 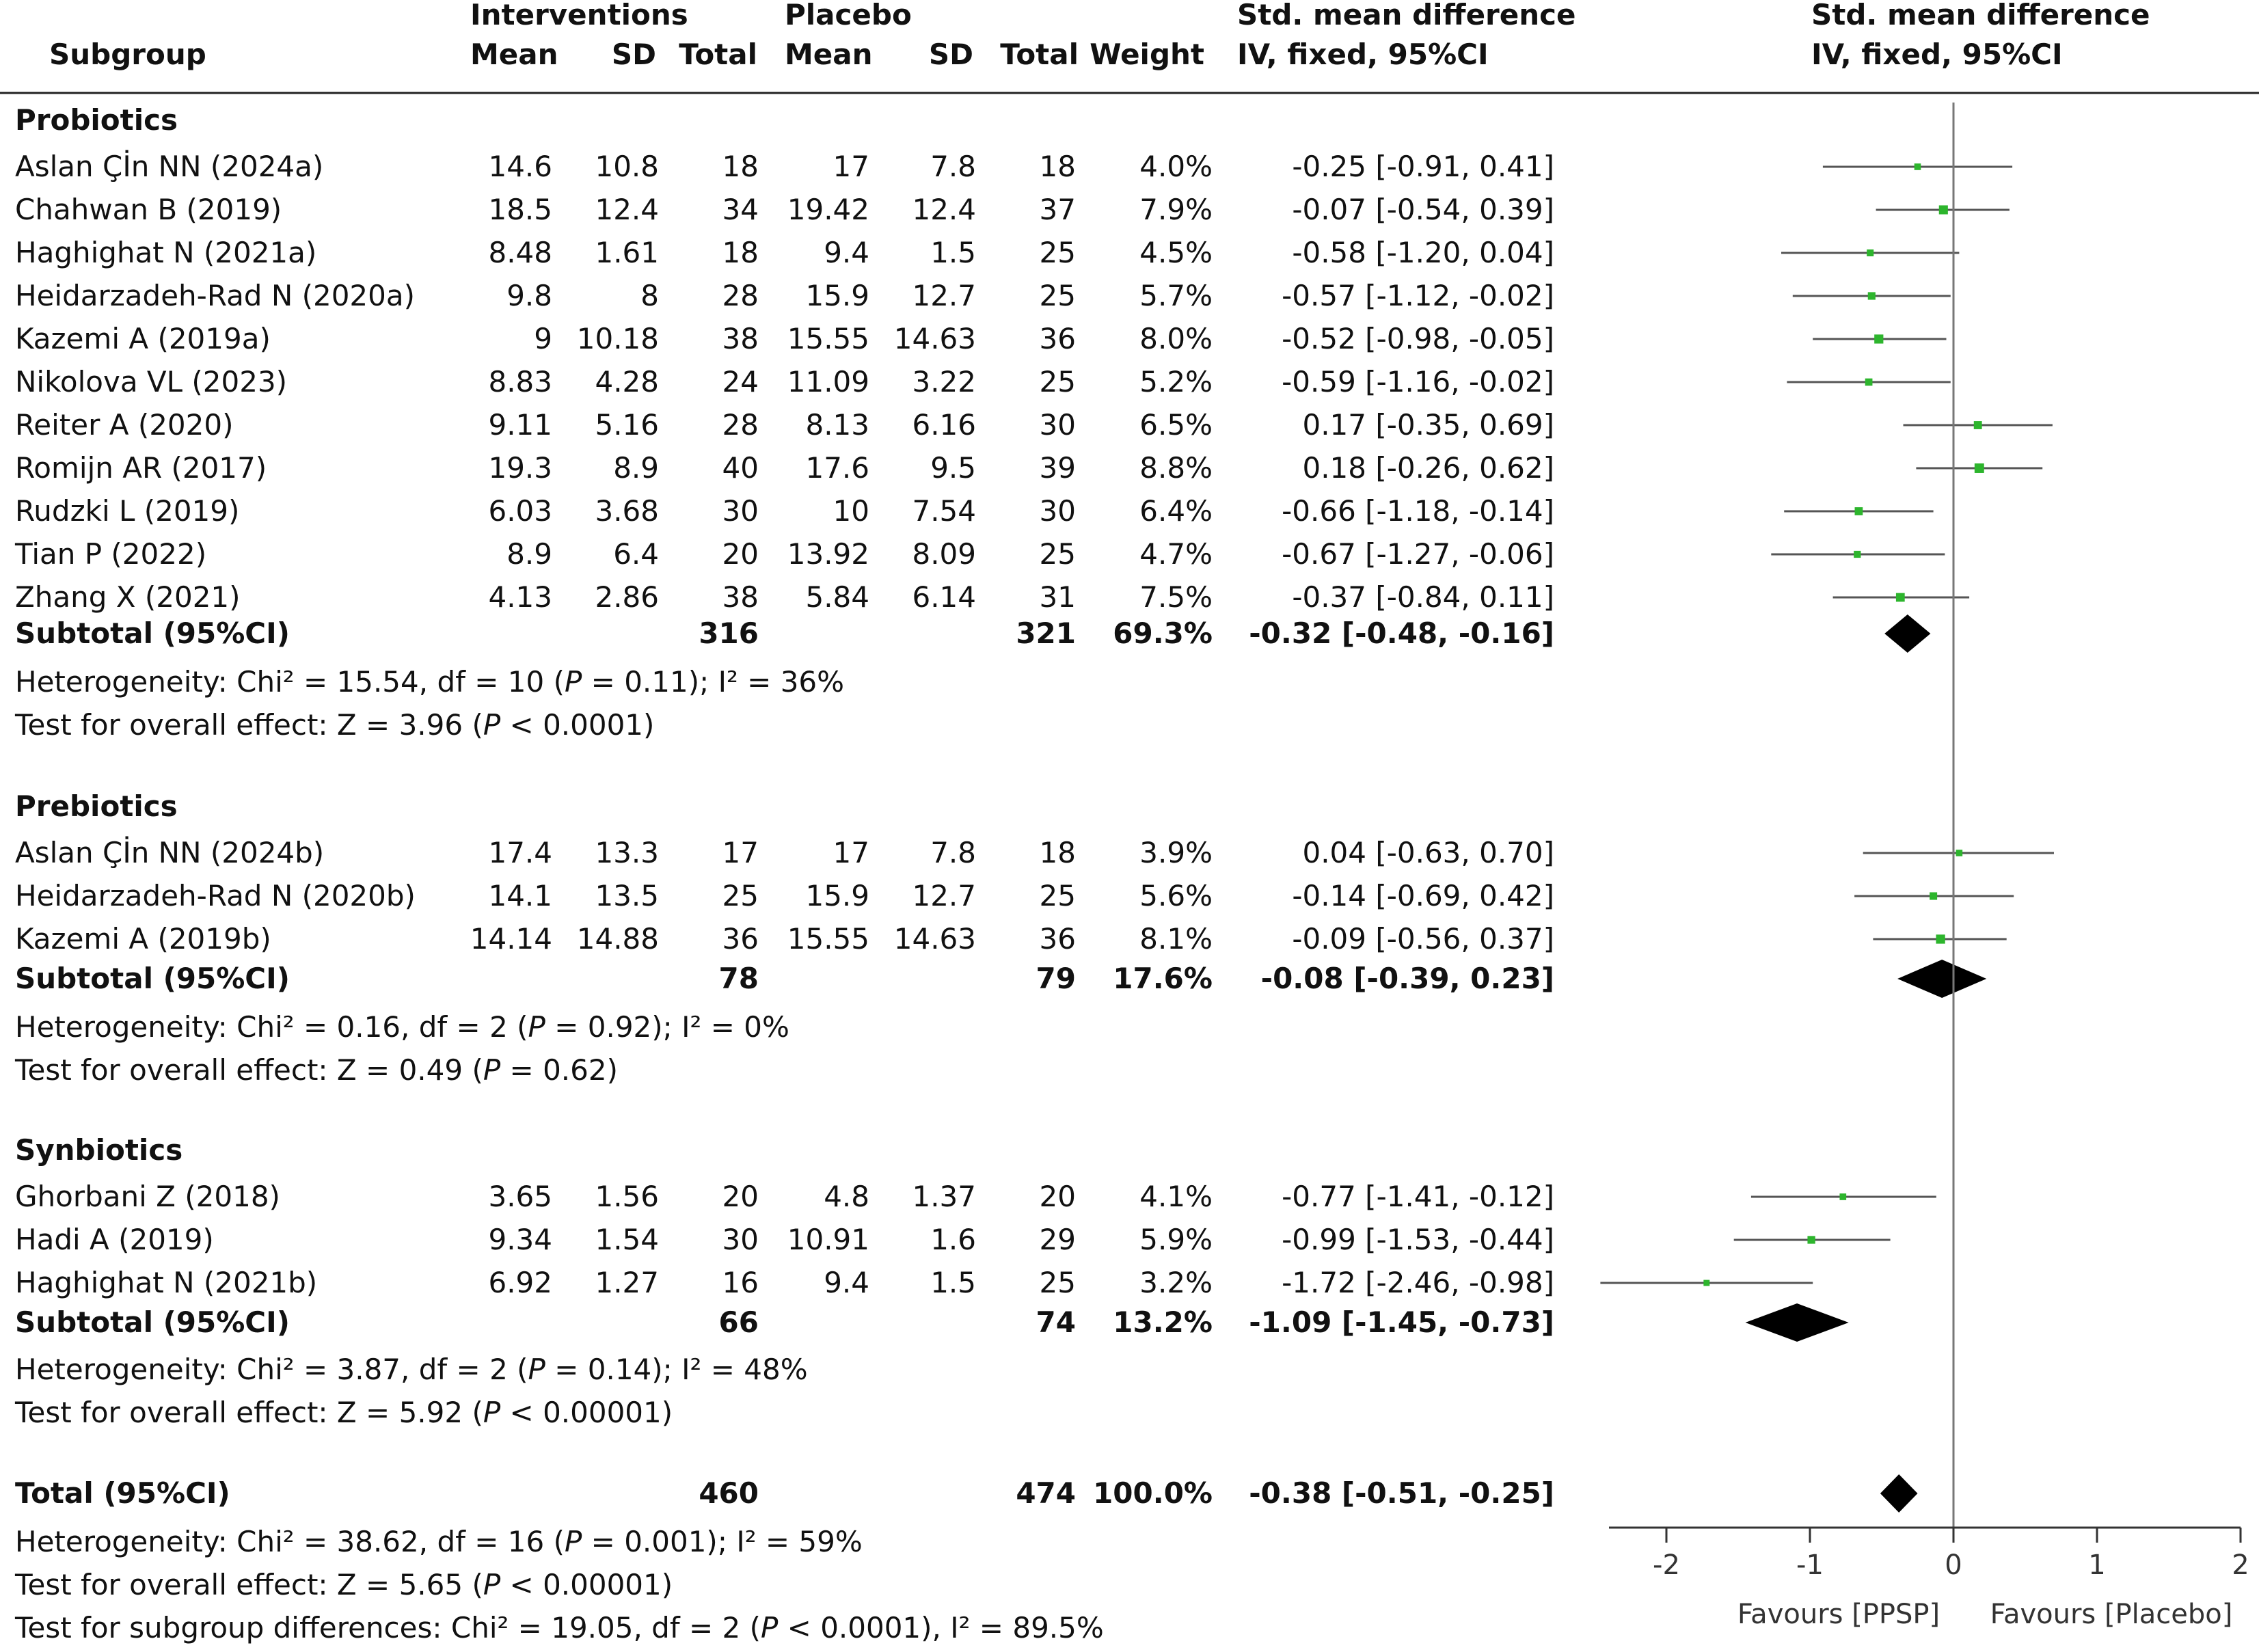 I want to click on subtotal-pla-total: 321, so click(x=1046, y=633).